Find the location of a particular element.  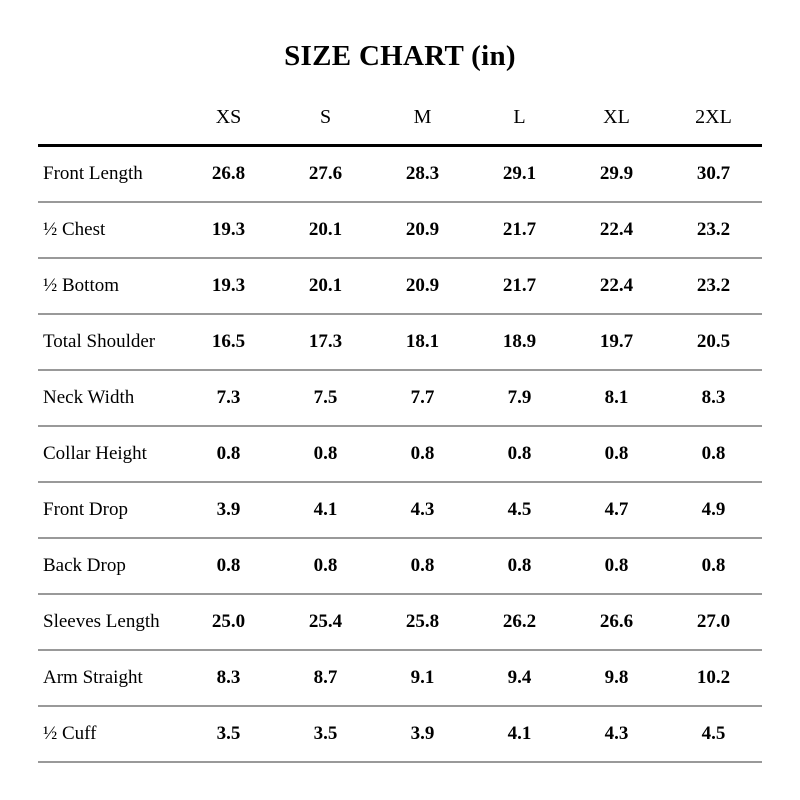

size-column-header-l: L is located at coordinates (519, 119).